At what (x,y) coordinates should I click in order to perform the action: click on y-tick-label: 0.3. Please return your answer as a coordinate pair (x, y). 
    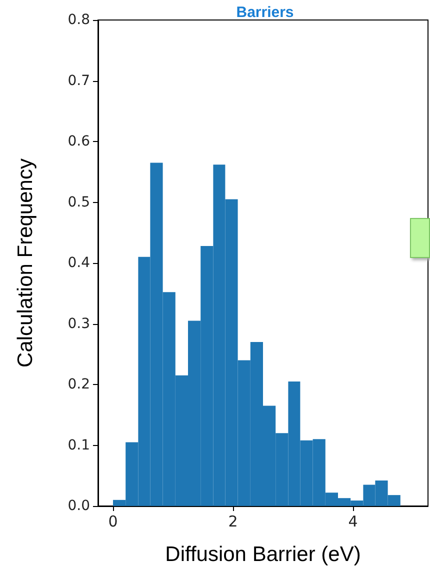
    Looking at the image, I should click on (79, 324).